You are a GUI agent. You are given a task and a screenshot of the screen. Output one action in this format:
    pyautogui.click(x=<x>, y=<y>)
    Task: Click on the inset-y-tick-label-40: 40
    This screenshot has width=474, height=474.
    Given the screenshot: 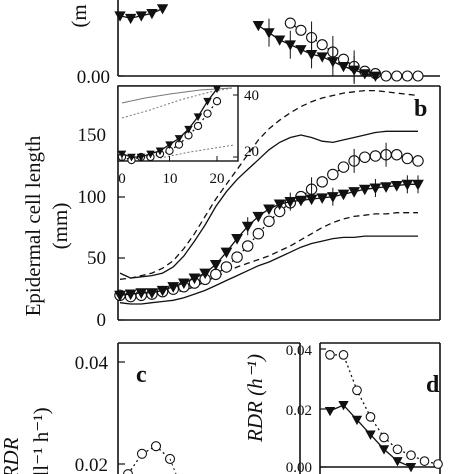 What is the action you would take?
    pyautogui.click(x=251, y=96)
    